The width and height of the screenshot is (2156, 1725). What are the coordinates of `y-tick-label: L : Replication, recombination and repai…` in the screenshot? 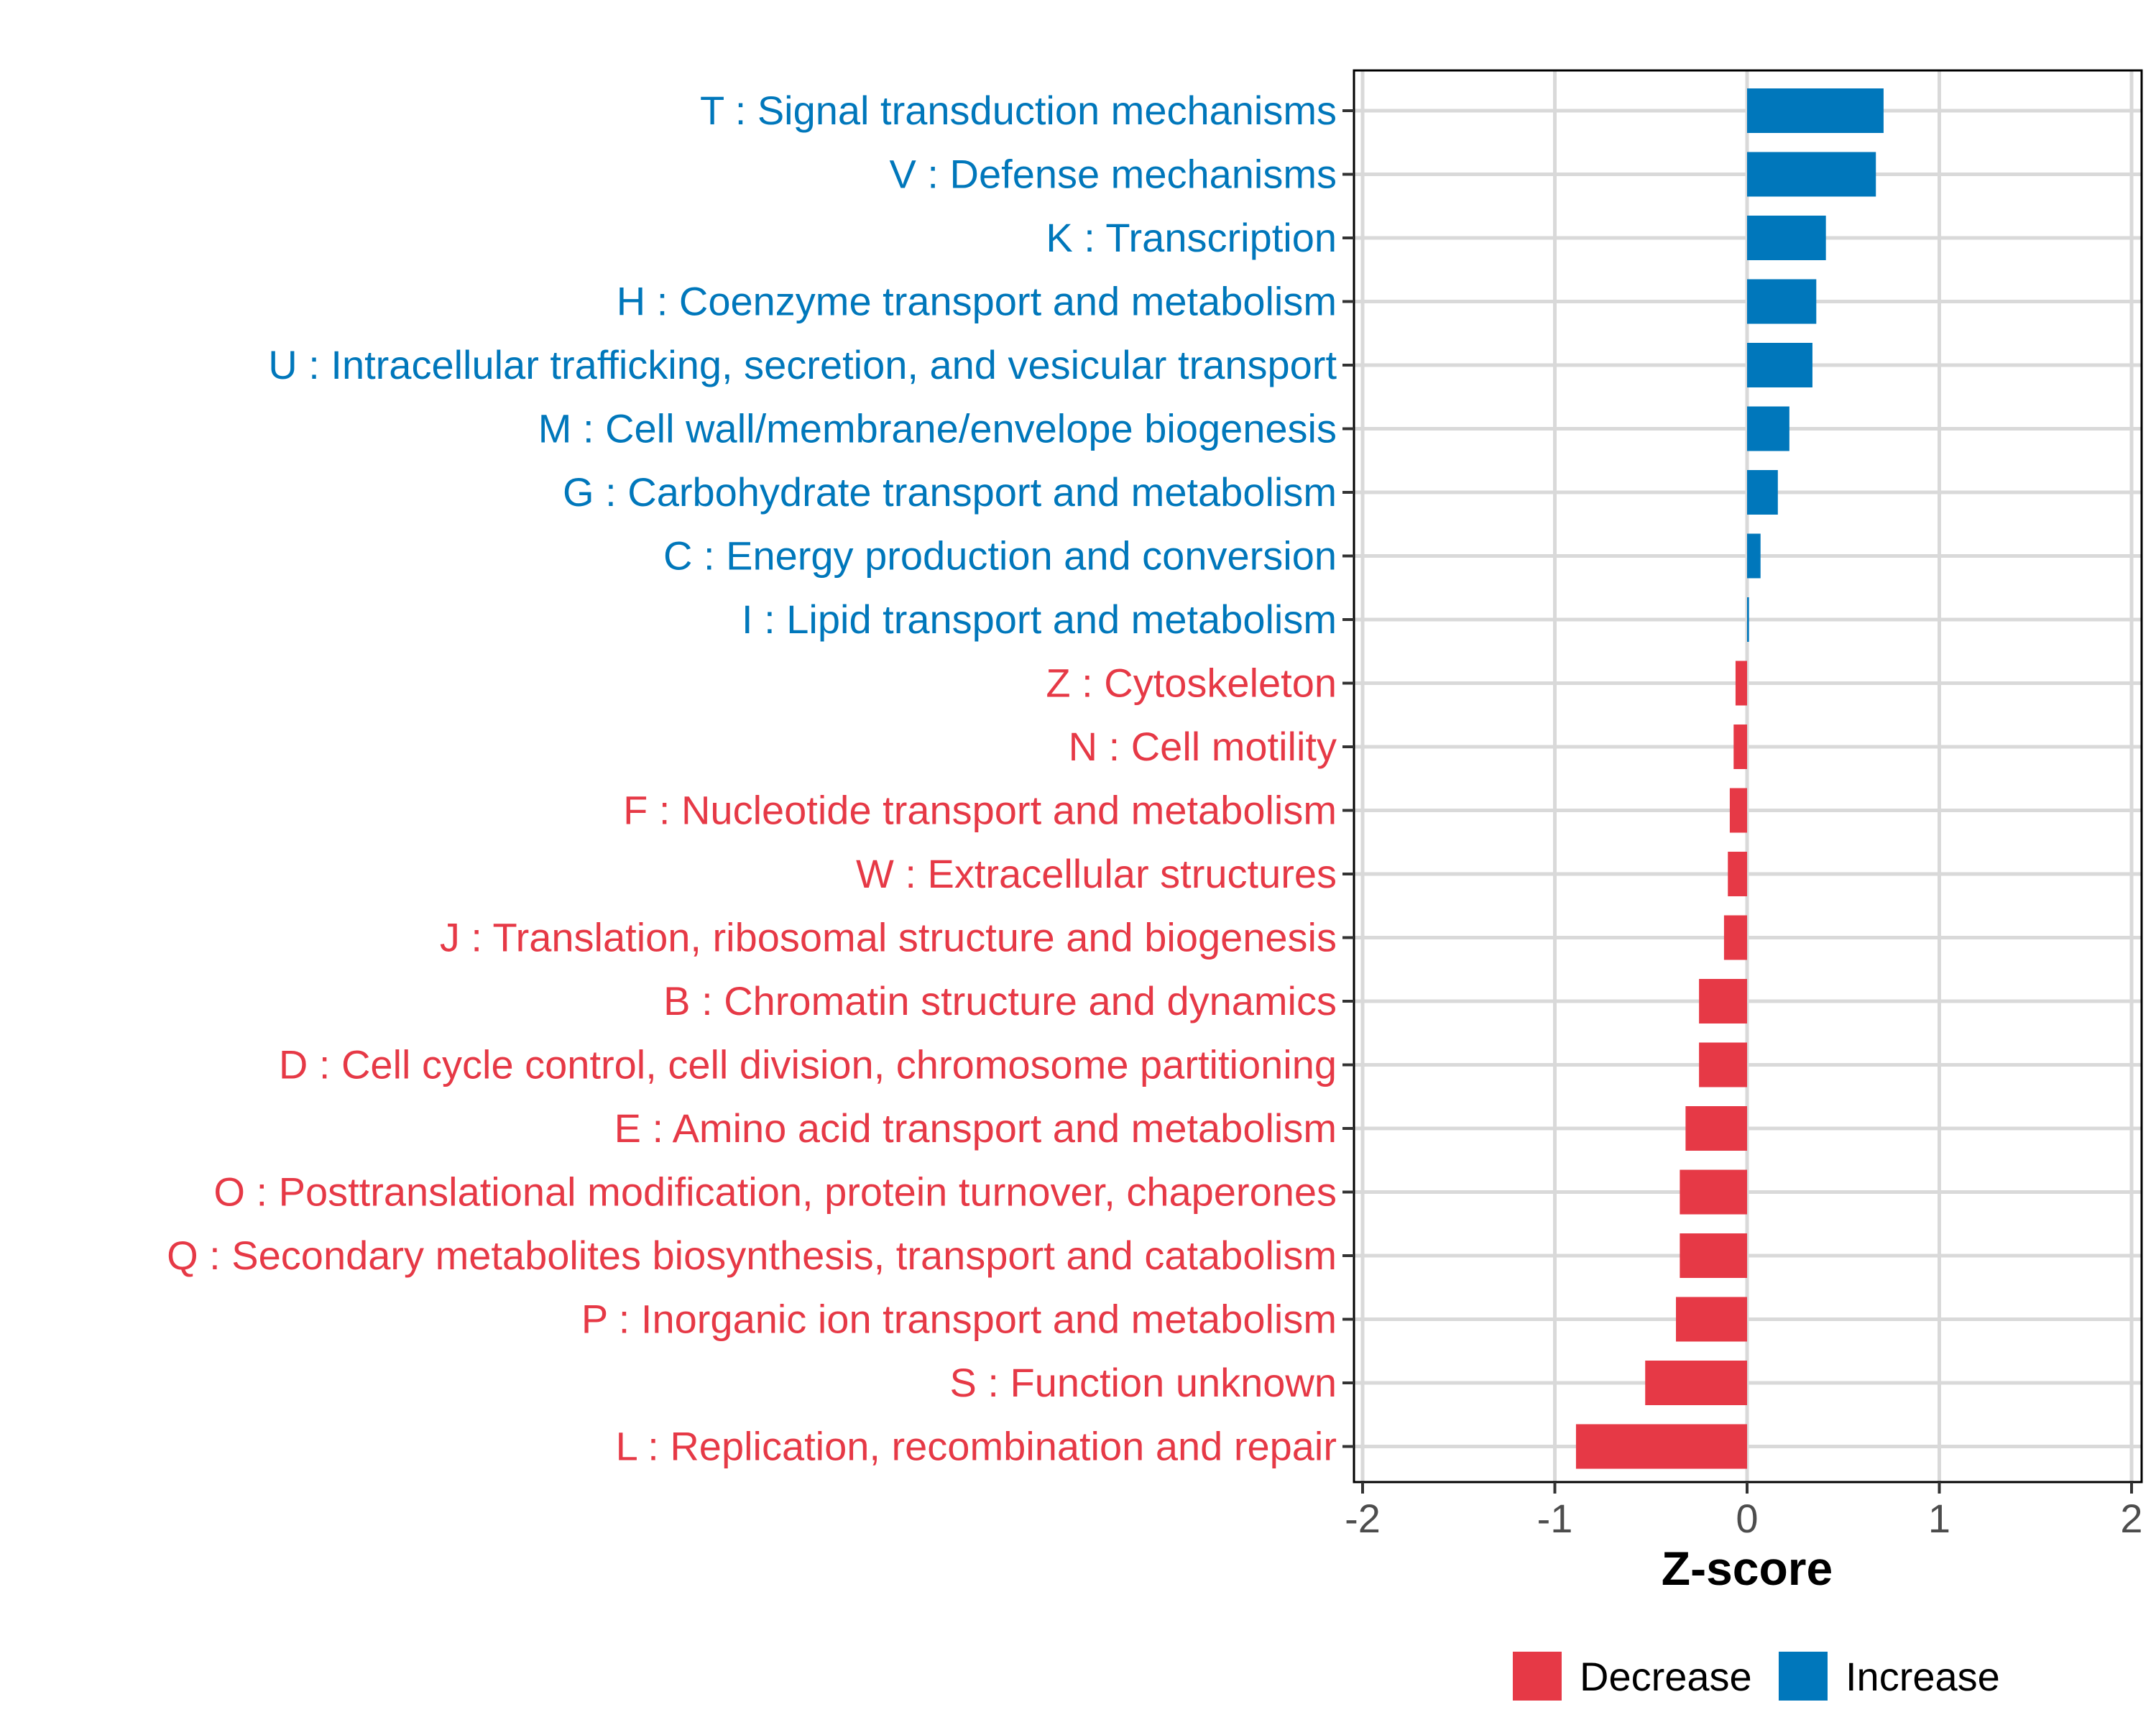 It's located at (977, 1446).